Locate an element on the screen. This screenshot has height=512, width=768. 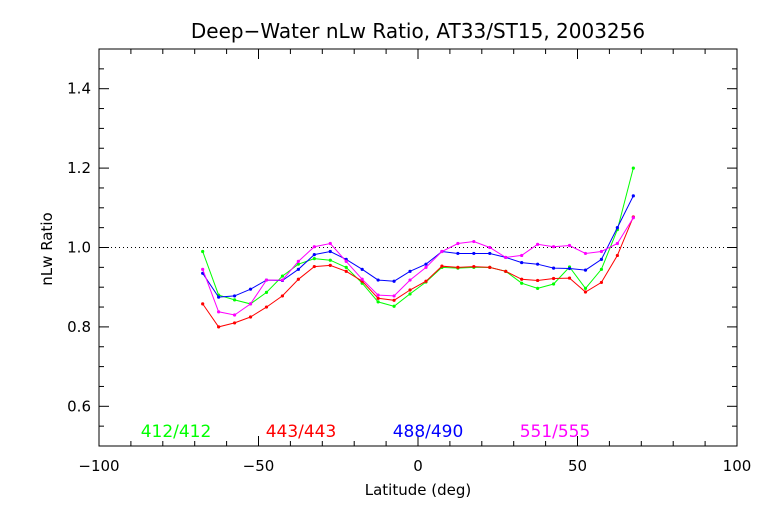
y-tick-label: 1.4 is located at coordinates (79, 89).